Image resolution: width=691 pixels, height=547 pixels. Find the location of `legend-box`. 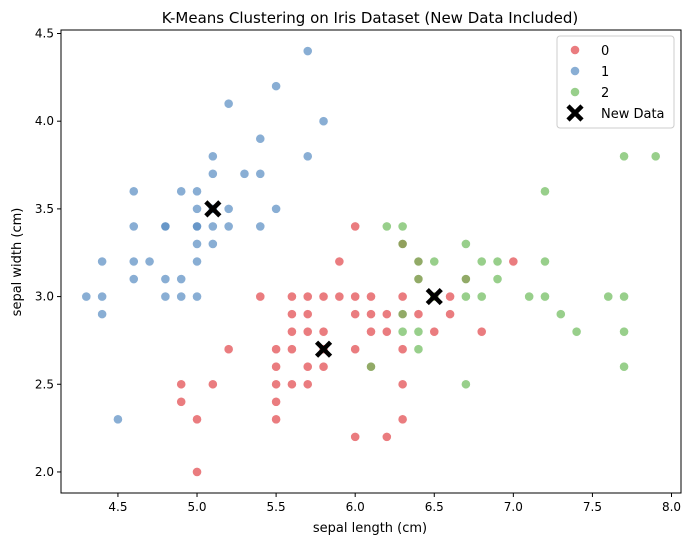

legend-box is located at coordinates (615, 82).